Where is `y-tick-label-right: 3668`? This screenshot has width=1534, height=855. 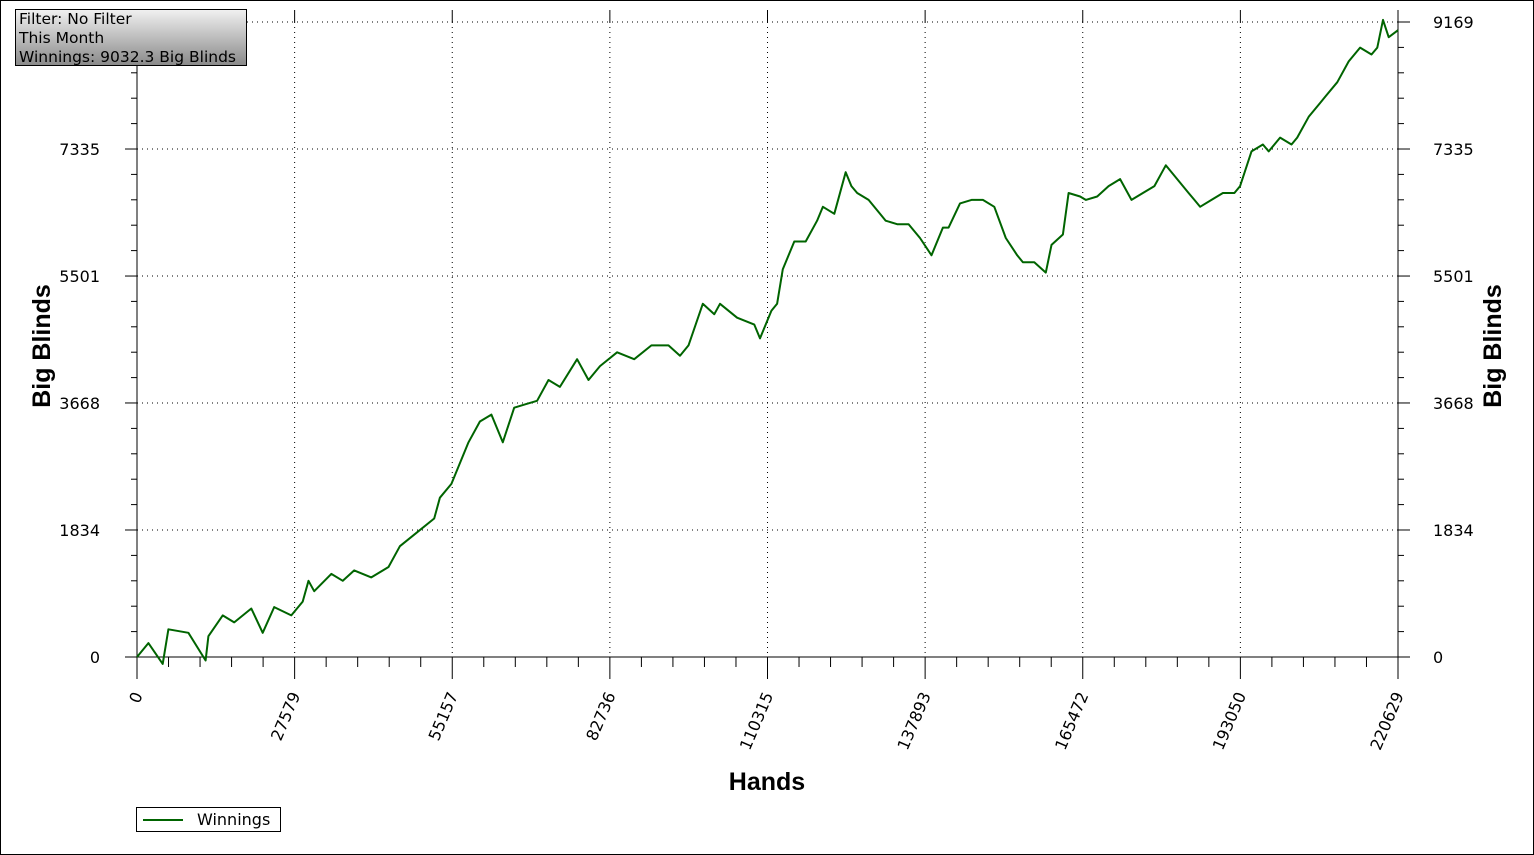
y-tick-label-right: 3668 is located at coordinates (1453, 403).